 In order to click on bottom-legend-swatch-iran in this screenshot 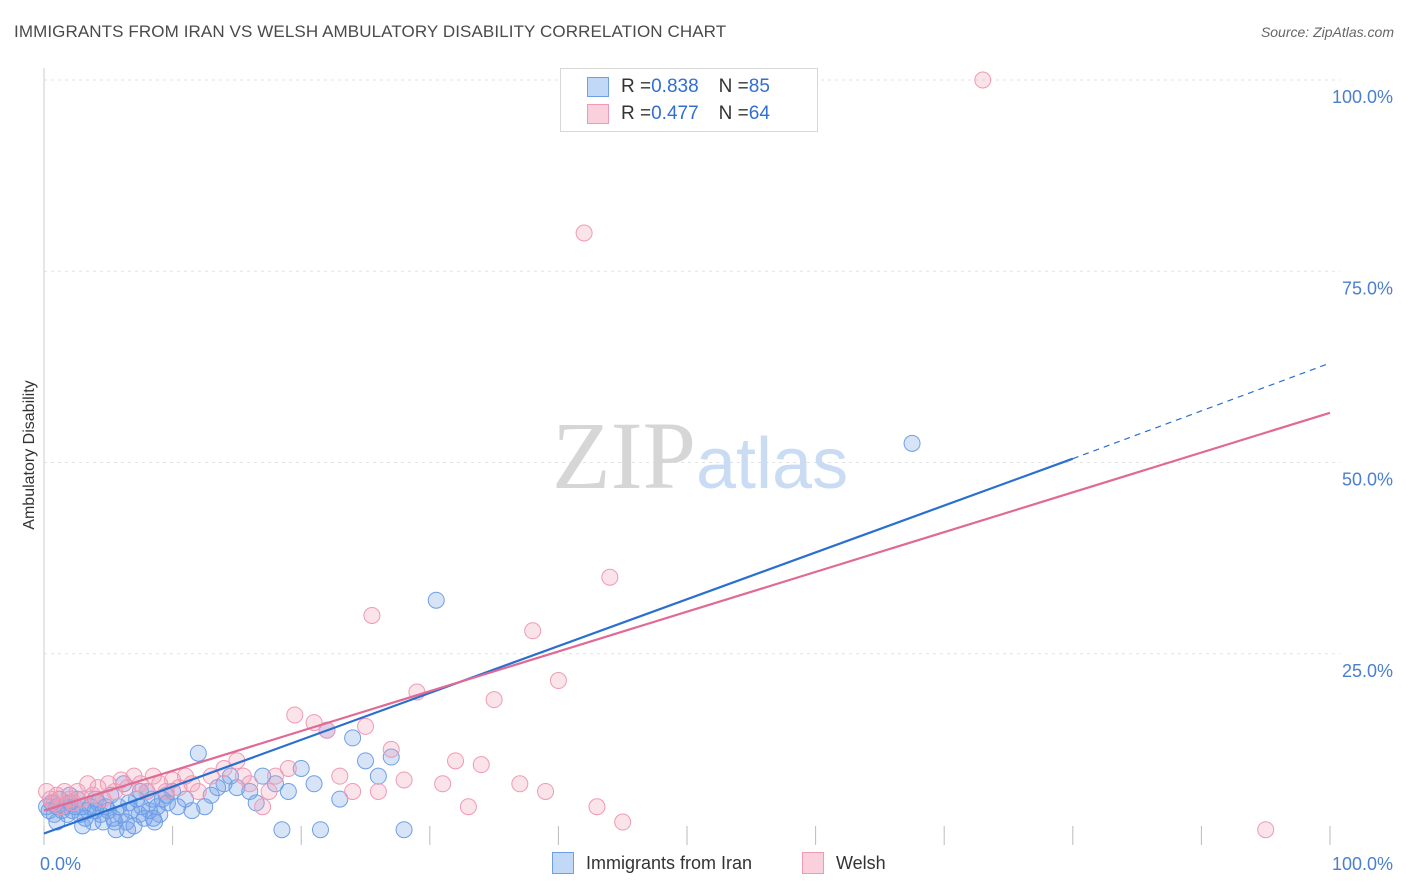, I will do `click(563, 863)`.